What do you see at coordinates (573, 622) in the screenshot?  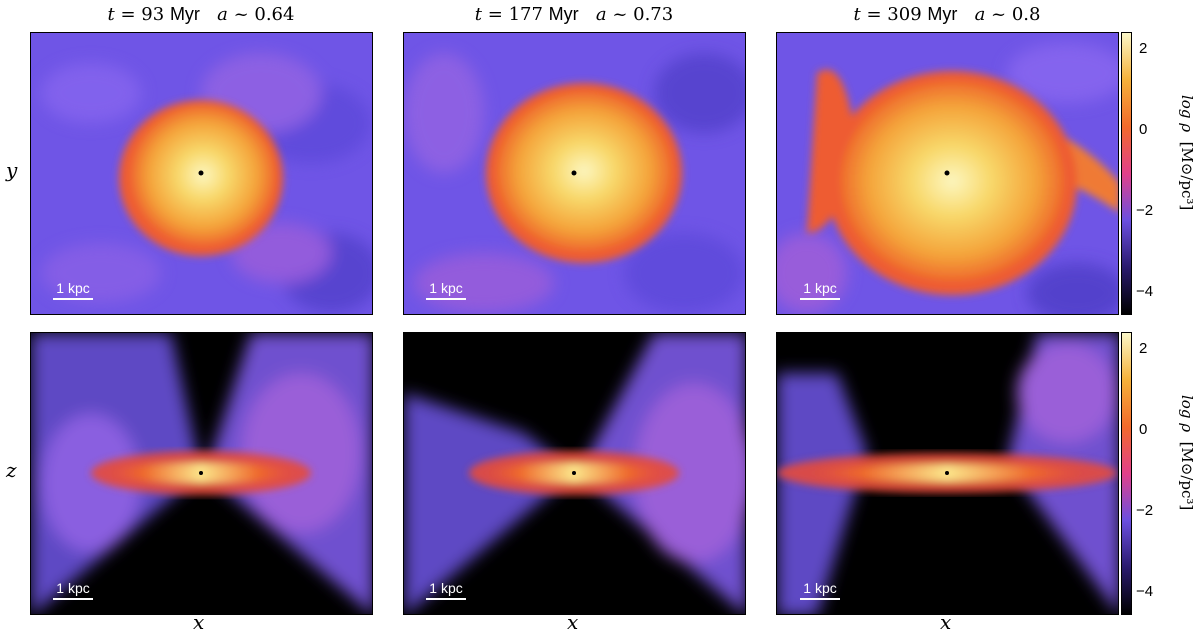 I see `x-axis-label-2: x` at bounding box center [573, 622].